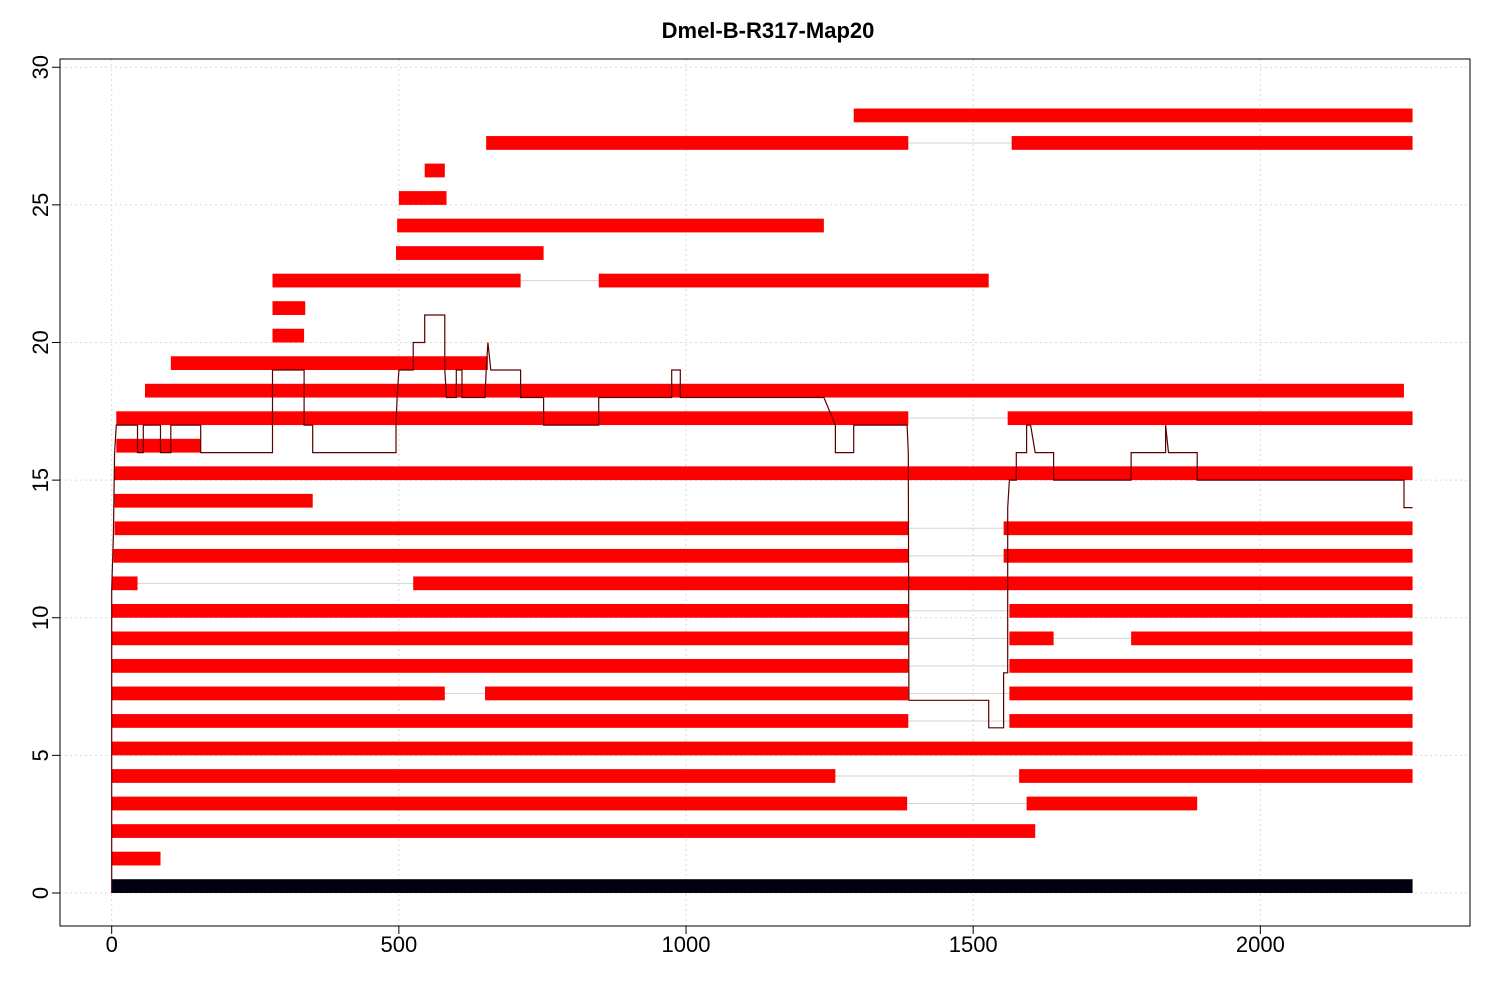 The width and height of the screenshot is (1500, 1000). Describe the element at coordinates (40, 617) in the screenshot. I see `y-tick-label: 10` at that location.